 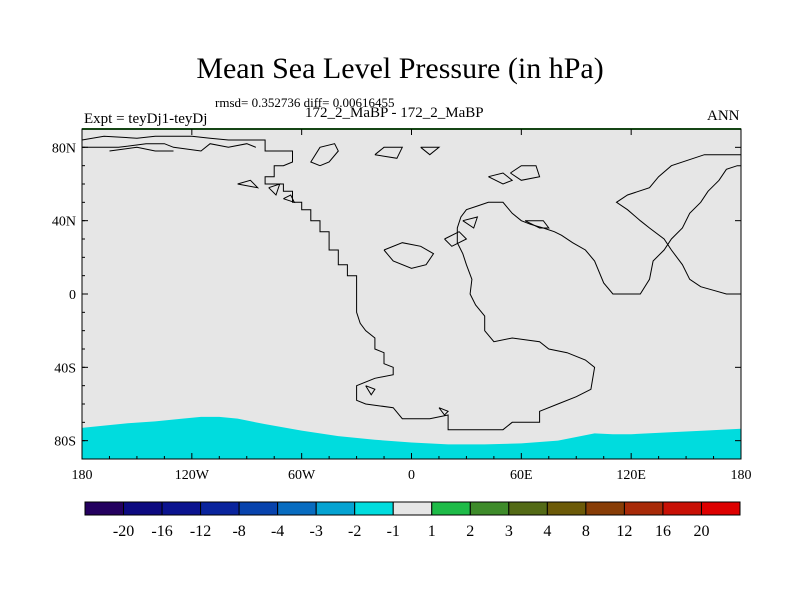 What do you see at coordinates (411, 437) in the screenshot?
I see `southern-pressure-band` at bounding box center [411, 437].